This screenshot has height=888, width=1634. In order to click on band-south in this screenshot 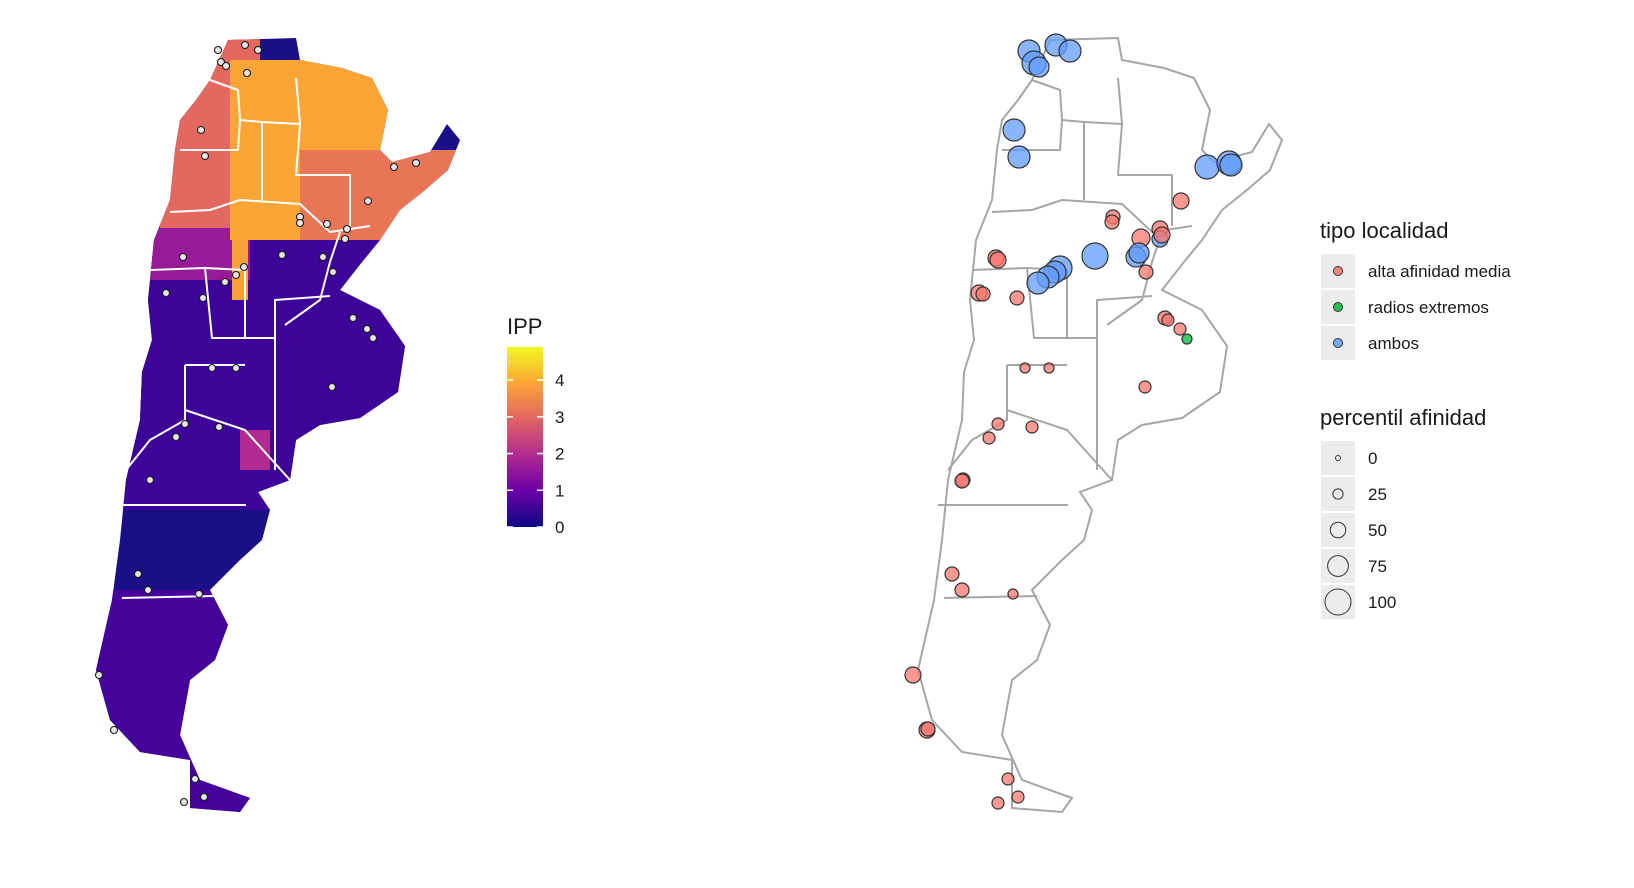, I will do `click(278, 701)`.